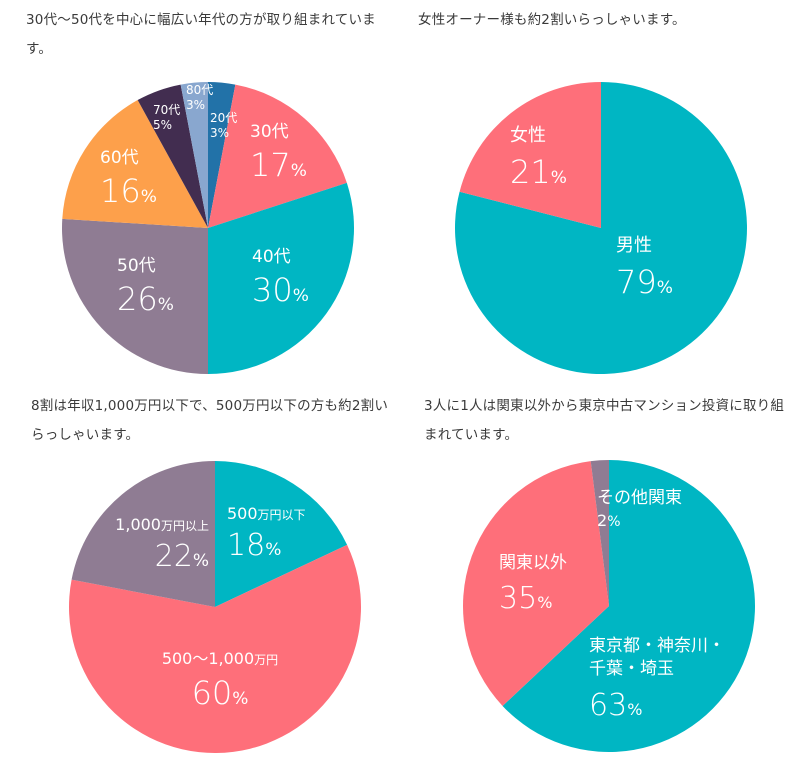 The width and height of the screenshot is (800, 771). What do you see at coordinates (162, 544) in the screenshot?
I see `income-label-over-1000: 1,000万円以上 22%` at bounding box center [162, 544].